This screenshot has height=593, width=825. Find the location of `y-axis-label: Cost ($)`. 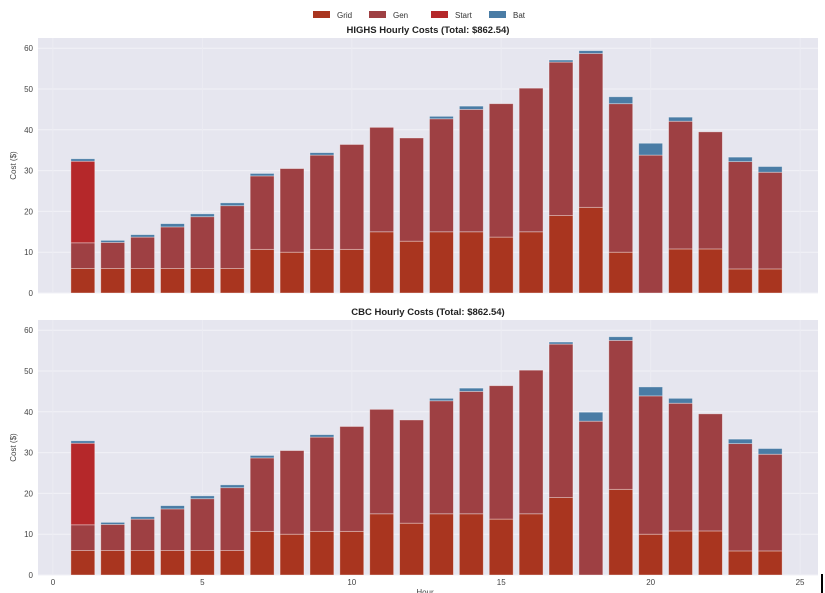

y-axis-label: Cost ($) is located at coordinates (13, 165).